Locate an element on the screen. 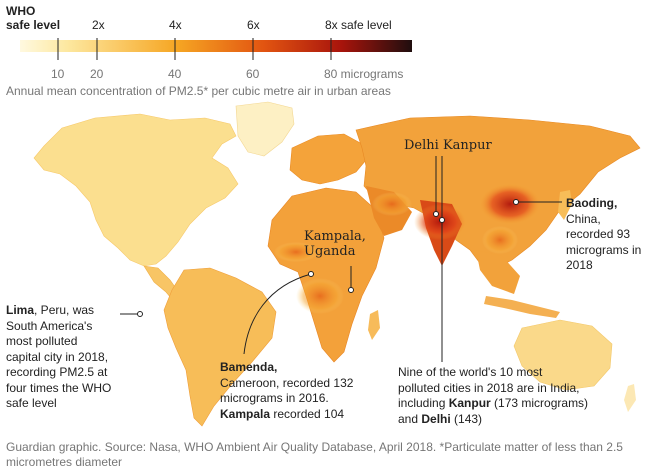 Image resolution: width=654 pixels, height=472 pixels. baoding-marker is located at coordinates (516, 202).